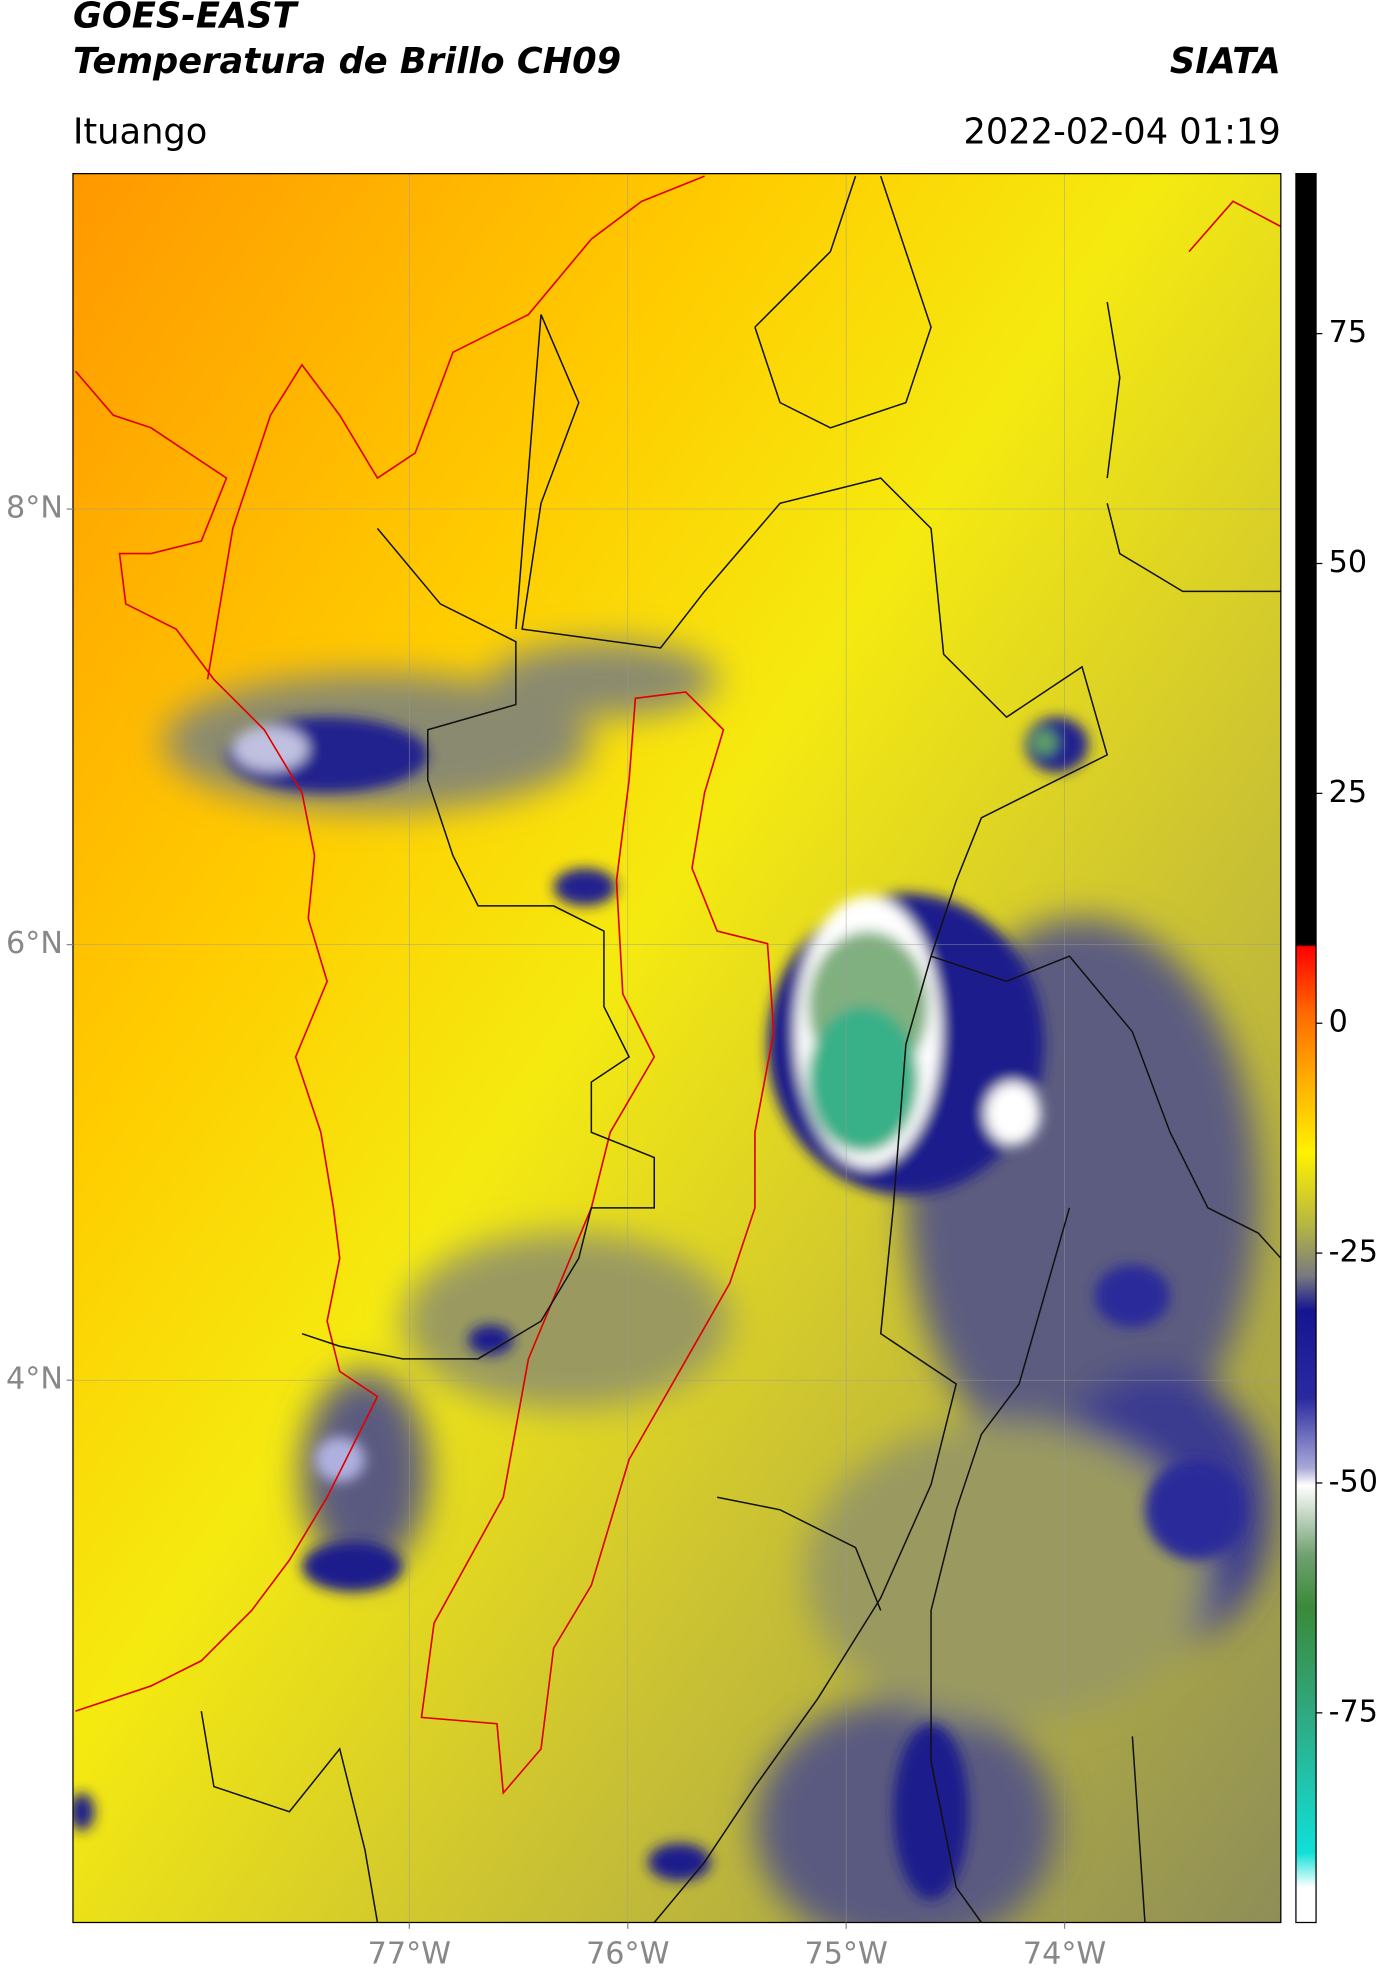  What do you see at coordinates (34, 1379) in the screenshot?
I see `y-tick-label: 4°N` at bounding box center [34, 1379].